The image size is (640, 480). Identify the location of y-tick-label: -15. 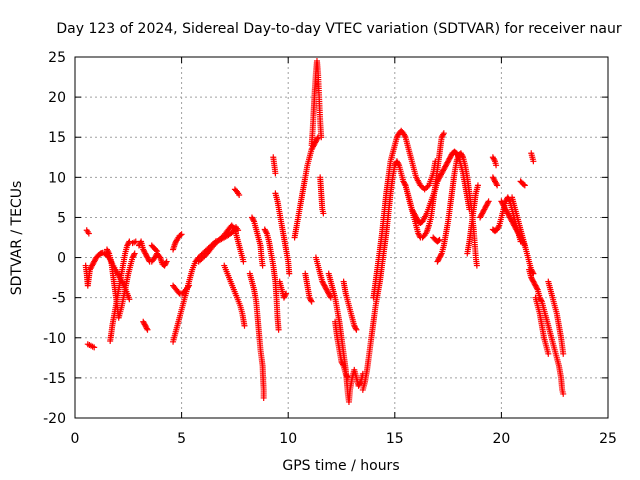
(54, 379).